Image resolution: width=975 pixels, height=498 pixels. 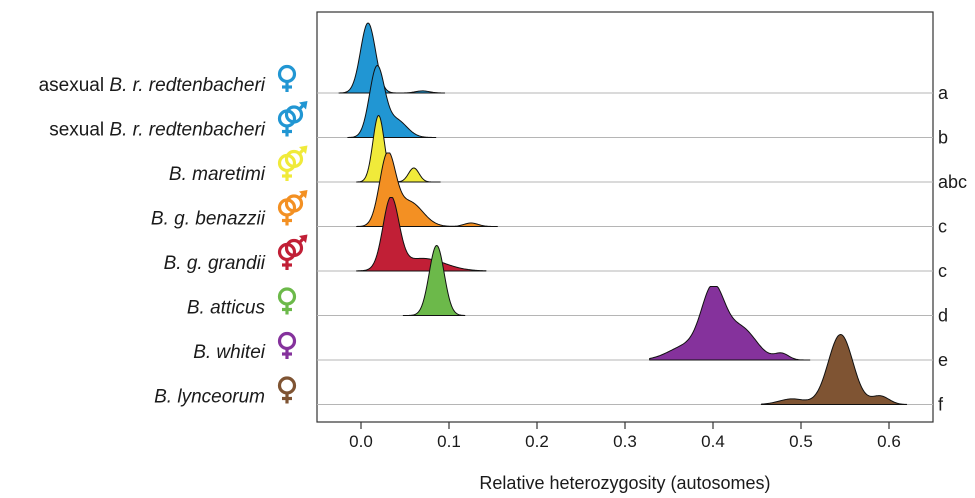 I want to click on taxon-name: B. maretimi, so click(x=217, y=174).